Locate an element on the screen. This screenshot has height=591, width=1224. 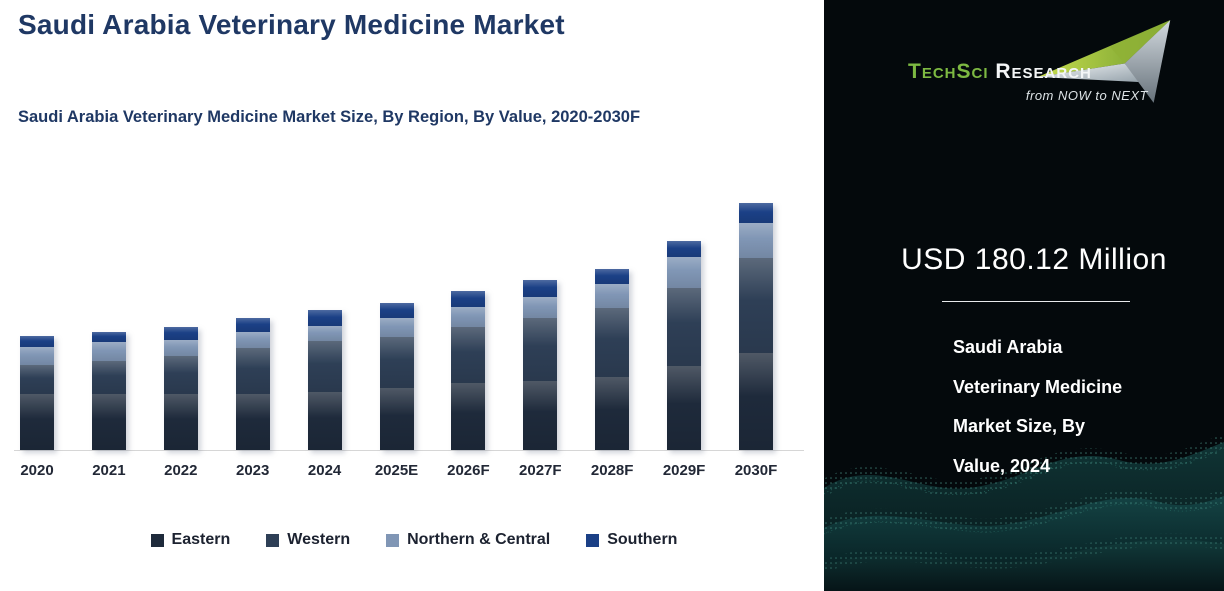
divider-line is located at coordinates (1036, 301).